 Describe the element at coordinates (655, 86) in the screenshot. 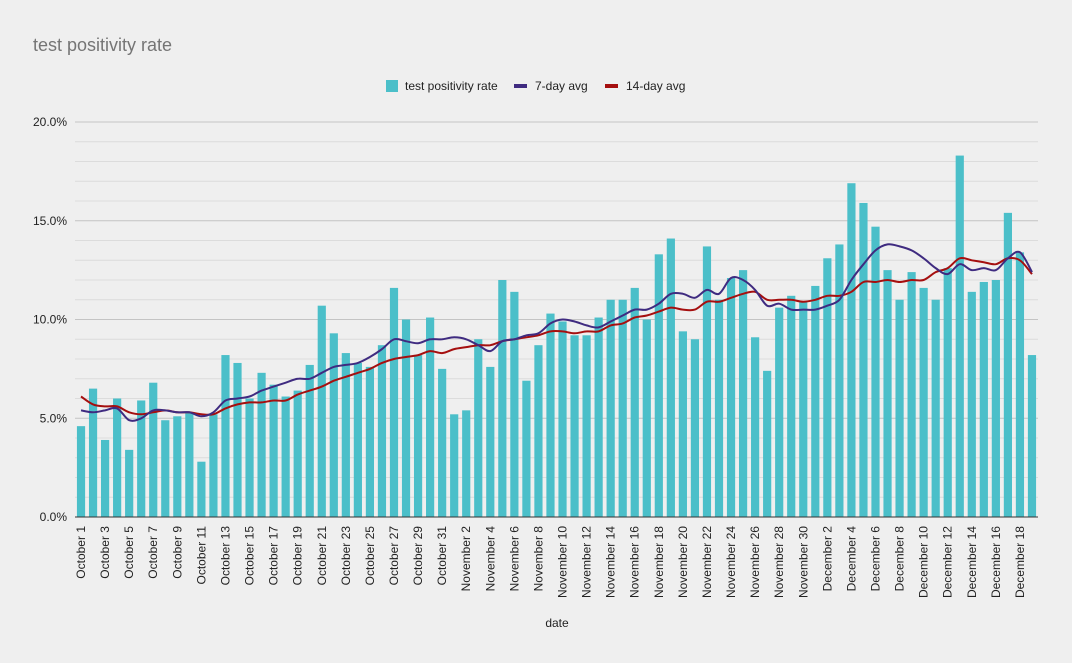

I see `legend-label-avg14: 14-day avg` at that location.